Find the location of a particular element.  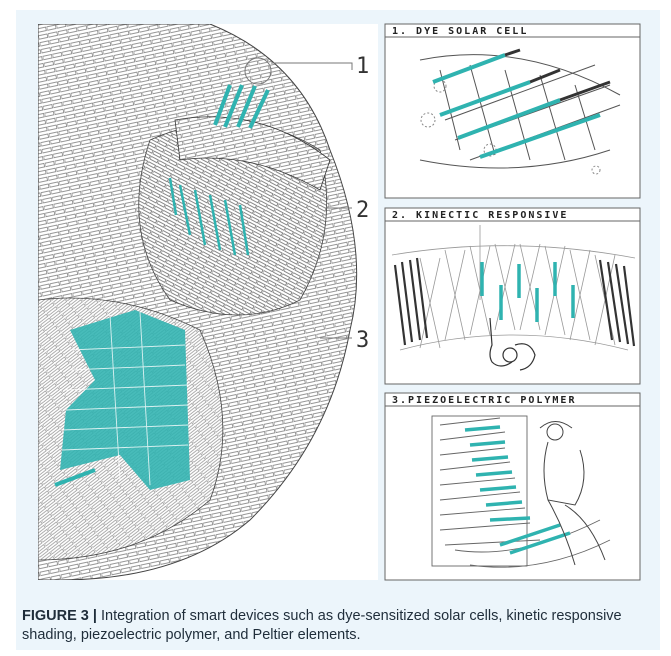

solar-cell-rods is located at coordinates (241, 106).